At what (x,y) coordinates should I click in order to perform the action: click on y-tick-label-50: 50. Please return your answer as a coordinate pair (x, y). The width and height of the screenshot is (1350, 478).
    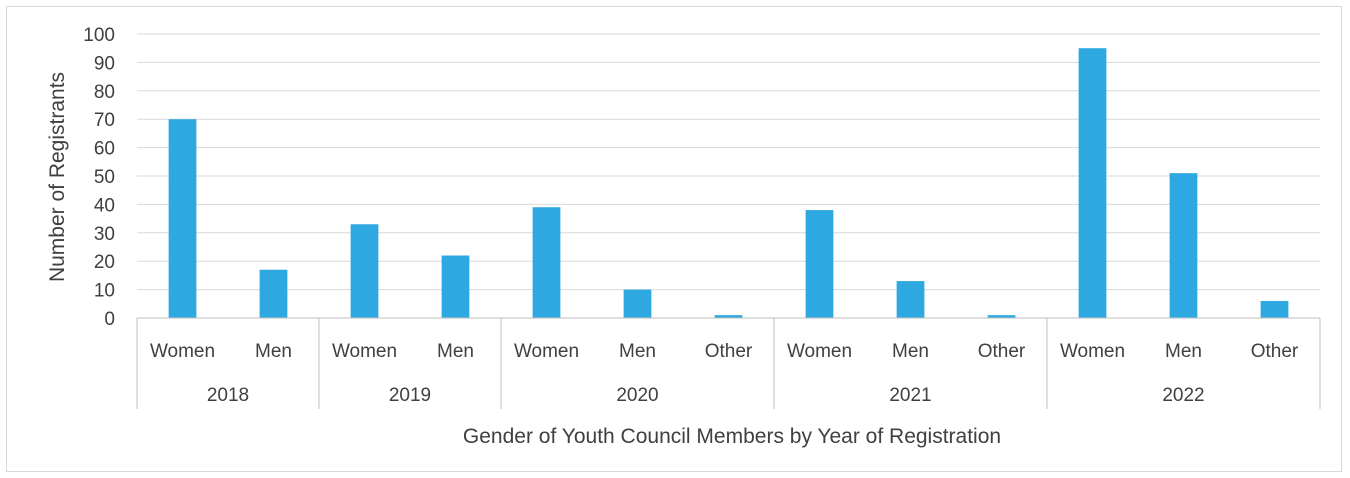
    Looking at the image, I should click on (104, 177).